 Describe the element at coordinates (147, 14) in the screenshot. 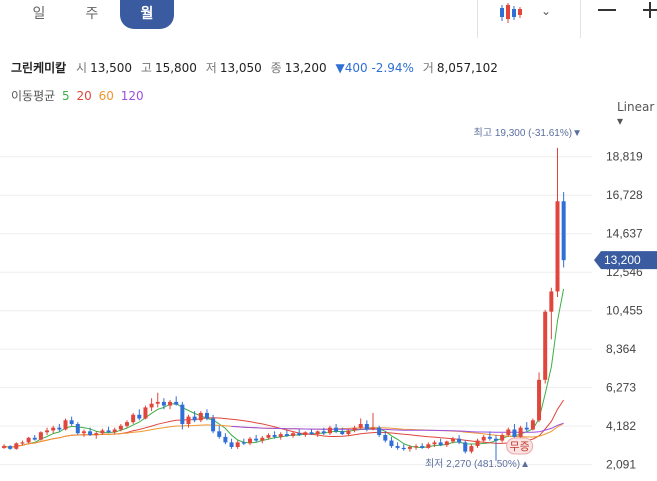

I see `tab-month: 월` at that location.